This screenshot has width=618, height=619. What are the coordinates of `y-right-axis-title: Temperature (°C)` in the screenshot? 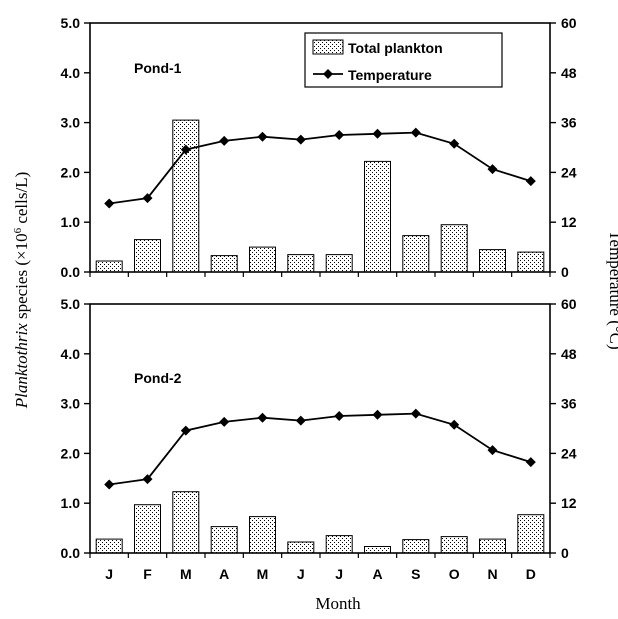 It's located at (612, 289).